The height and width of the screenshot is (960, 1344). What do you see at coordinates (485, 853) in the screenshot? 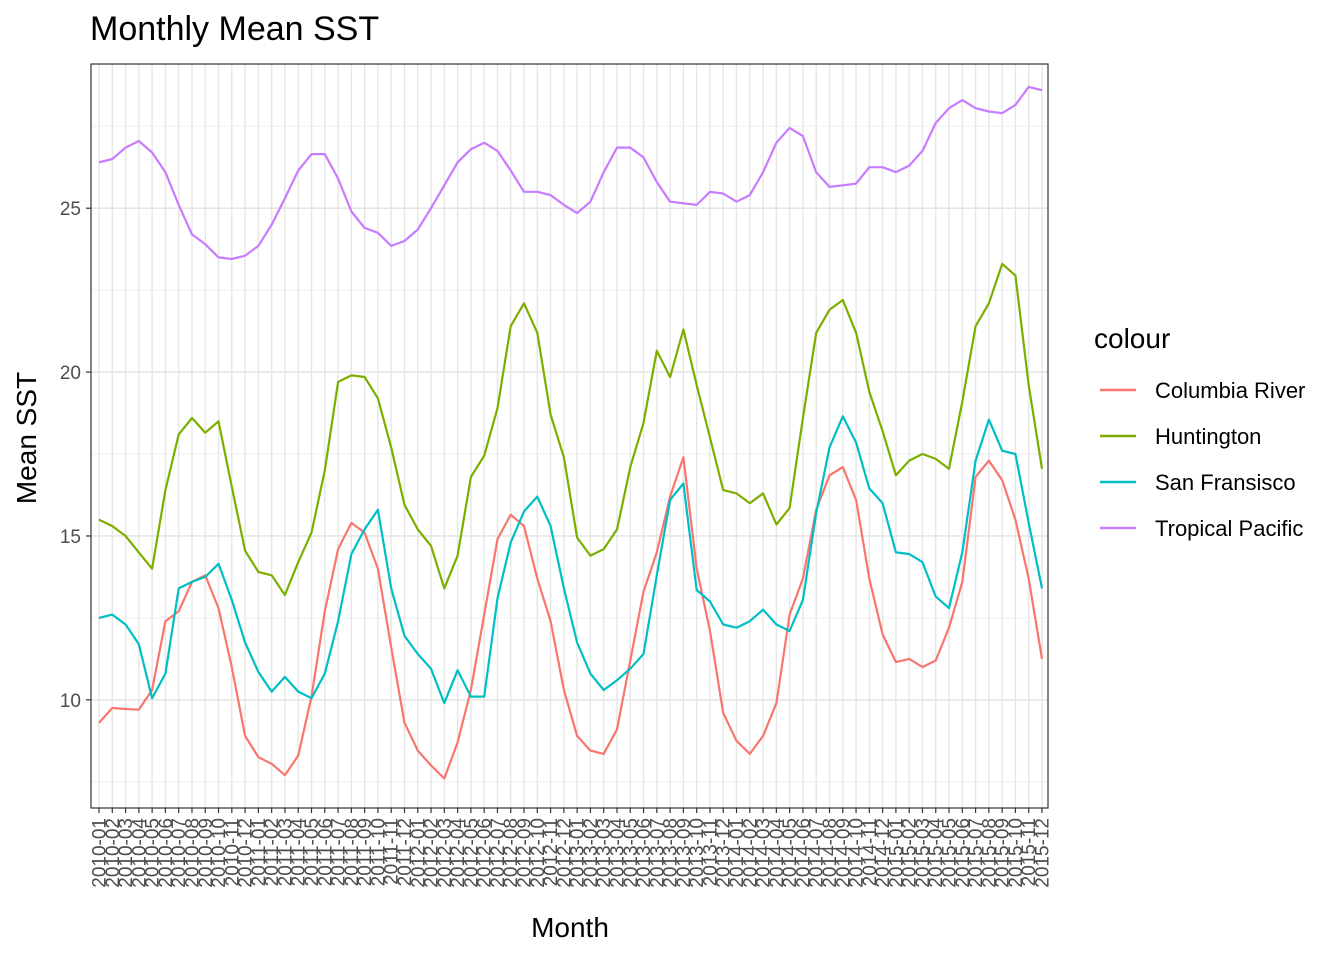
I see `x-tick-label: 2012-06` at bounding box center [485, 853].